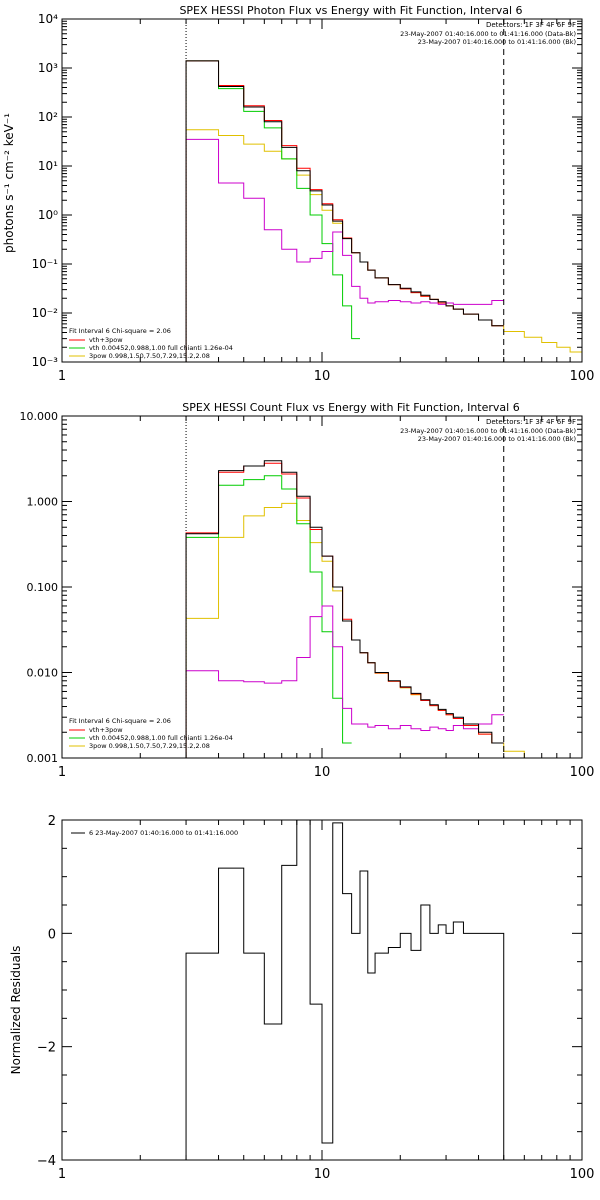 The height and width of the screenshot is (1200, 600). I want to click on photon-x-tick-label: 10, so click(322, 376).